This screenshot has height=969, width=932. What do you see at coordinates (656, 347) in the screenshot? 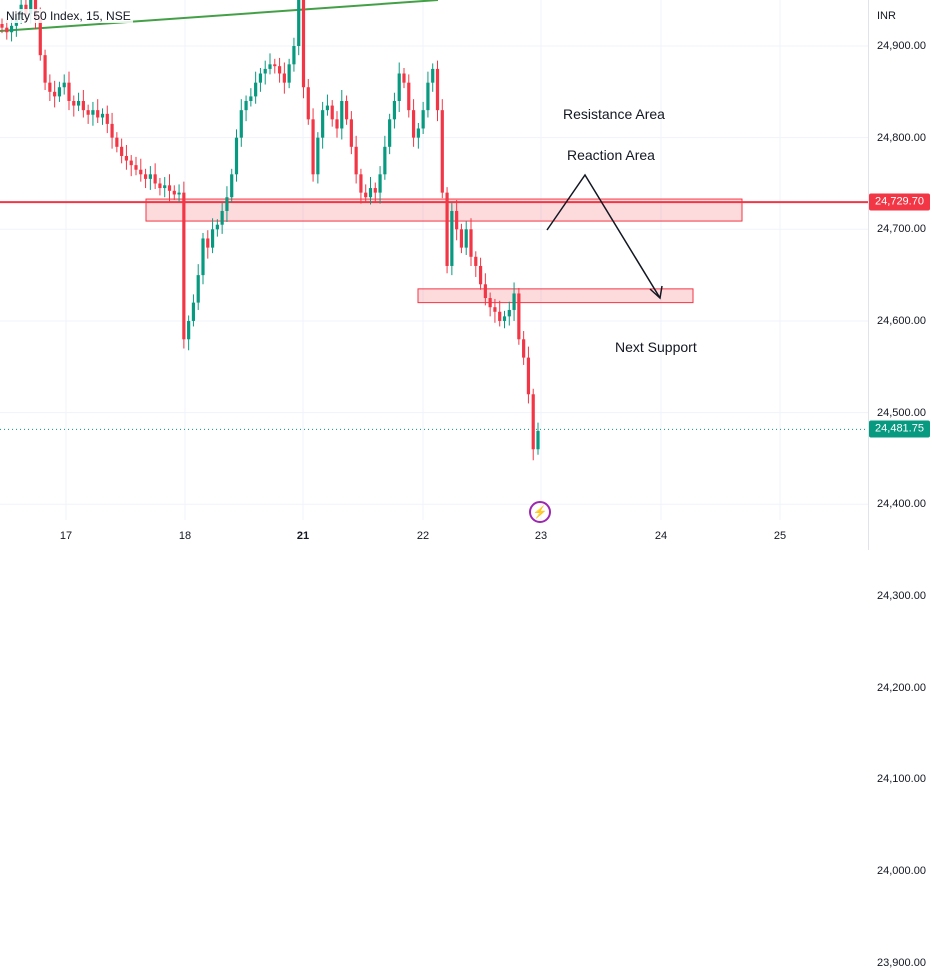
I see `next-support-label: Next Support` at bounding box center [656, 347].